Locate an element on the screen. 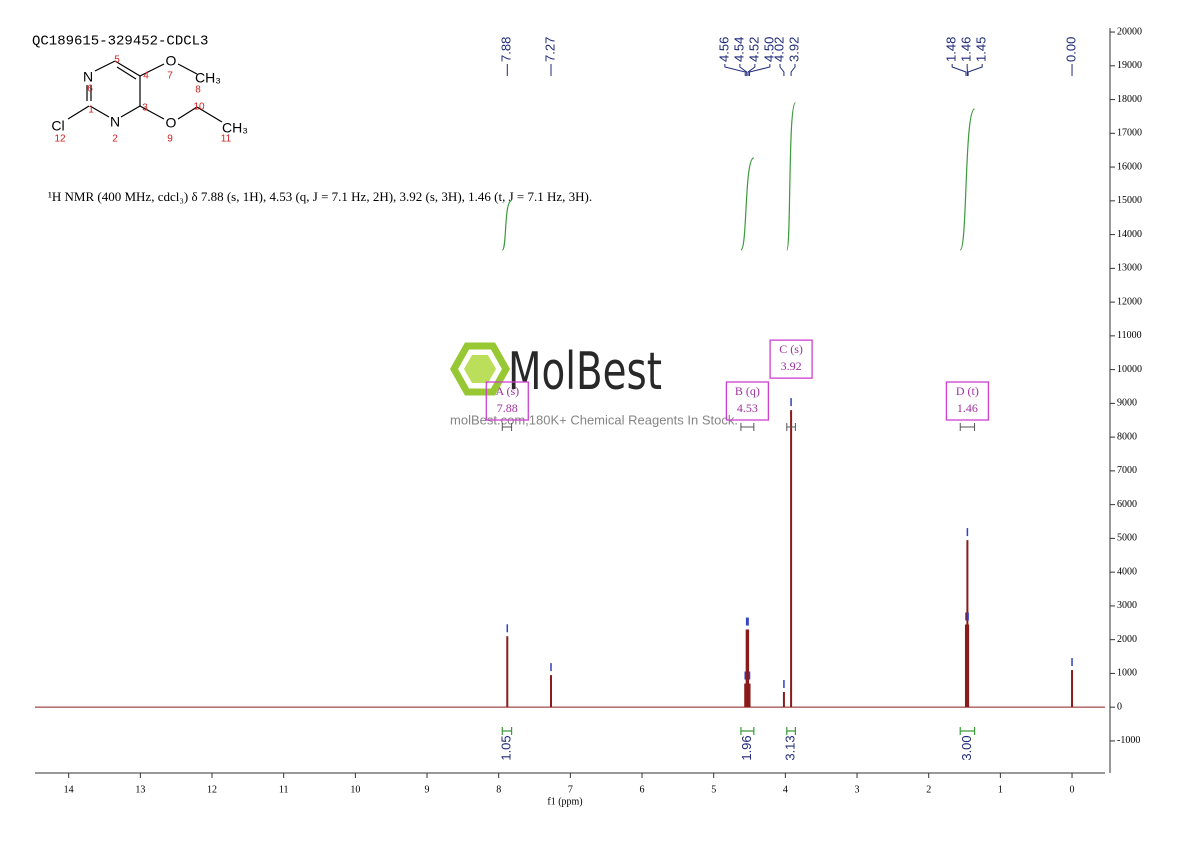 Image resolution: width=1190 pixels, height=841 pixels. peak-label: 4.52 is located at coordinates (753, 49).